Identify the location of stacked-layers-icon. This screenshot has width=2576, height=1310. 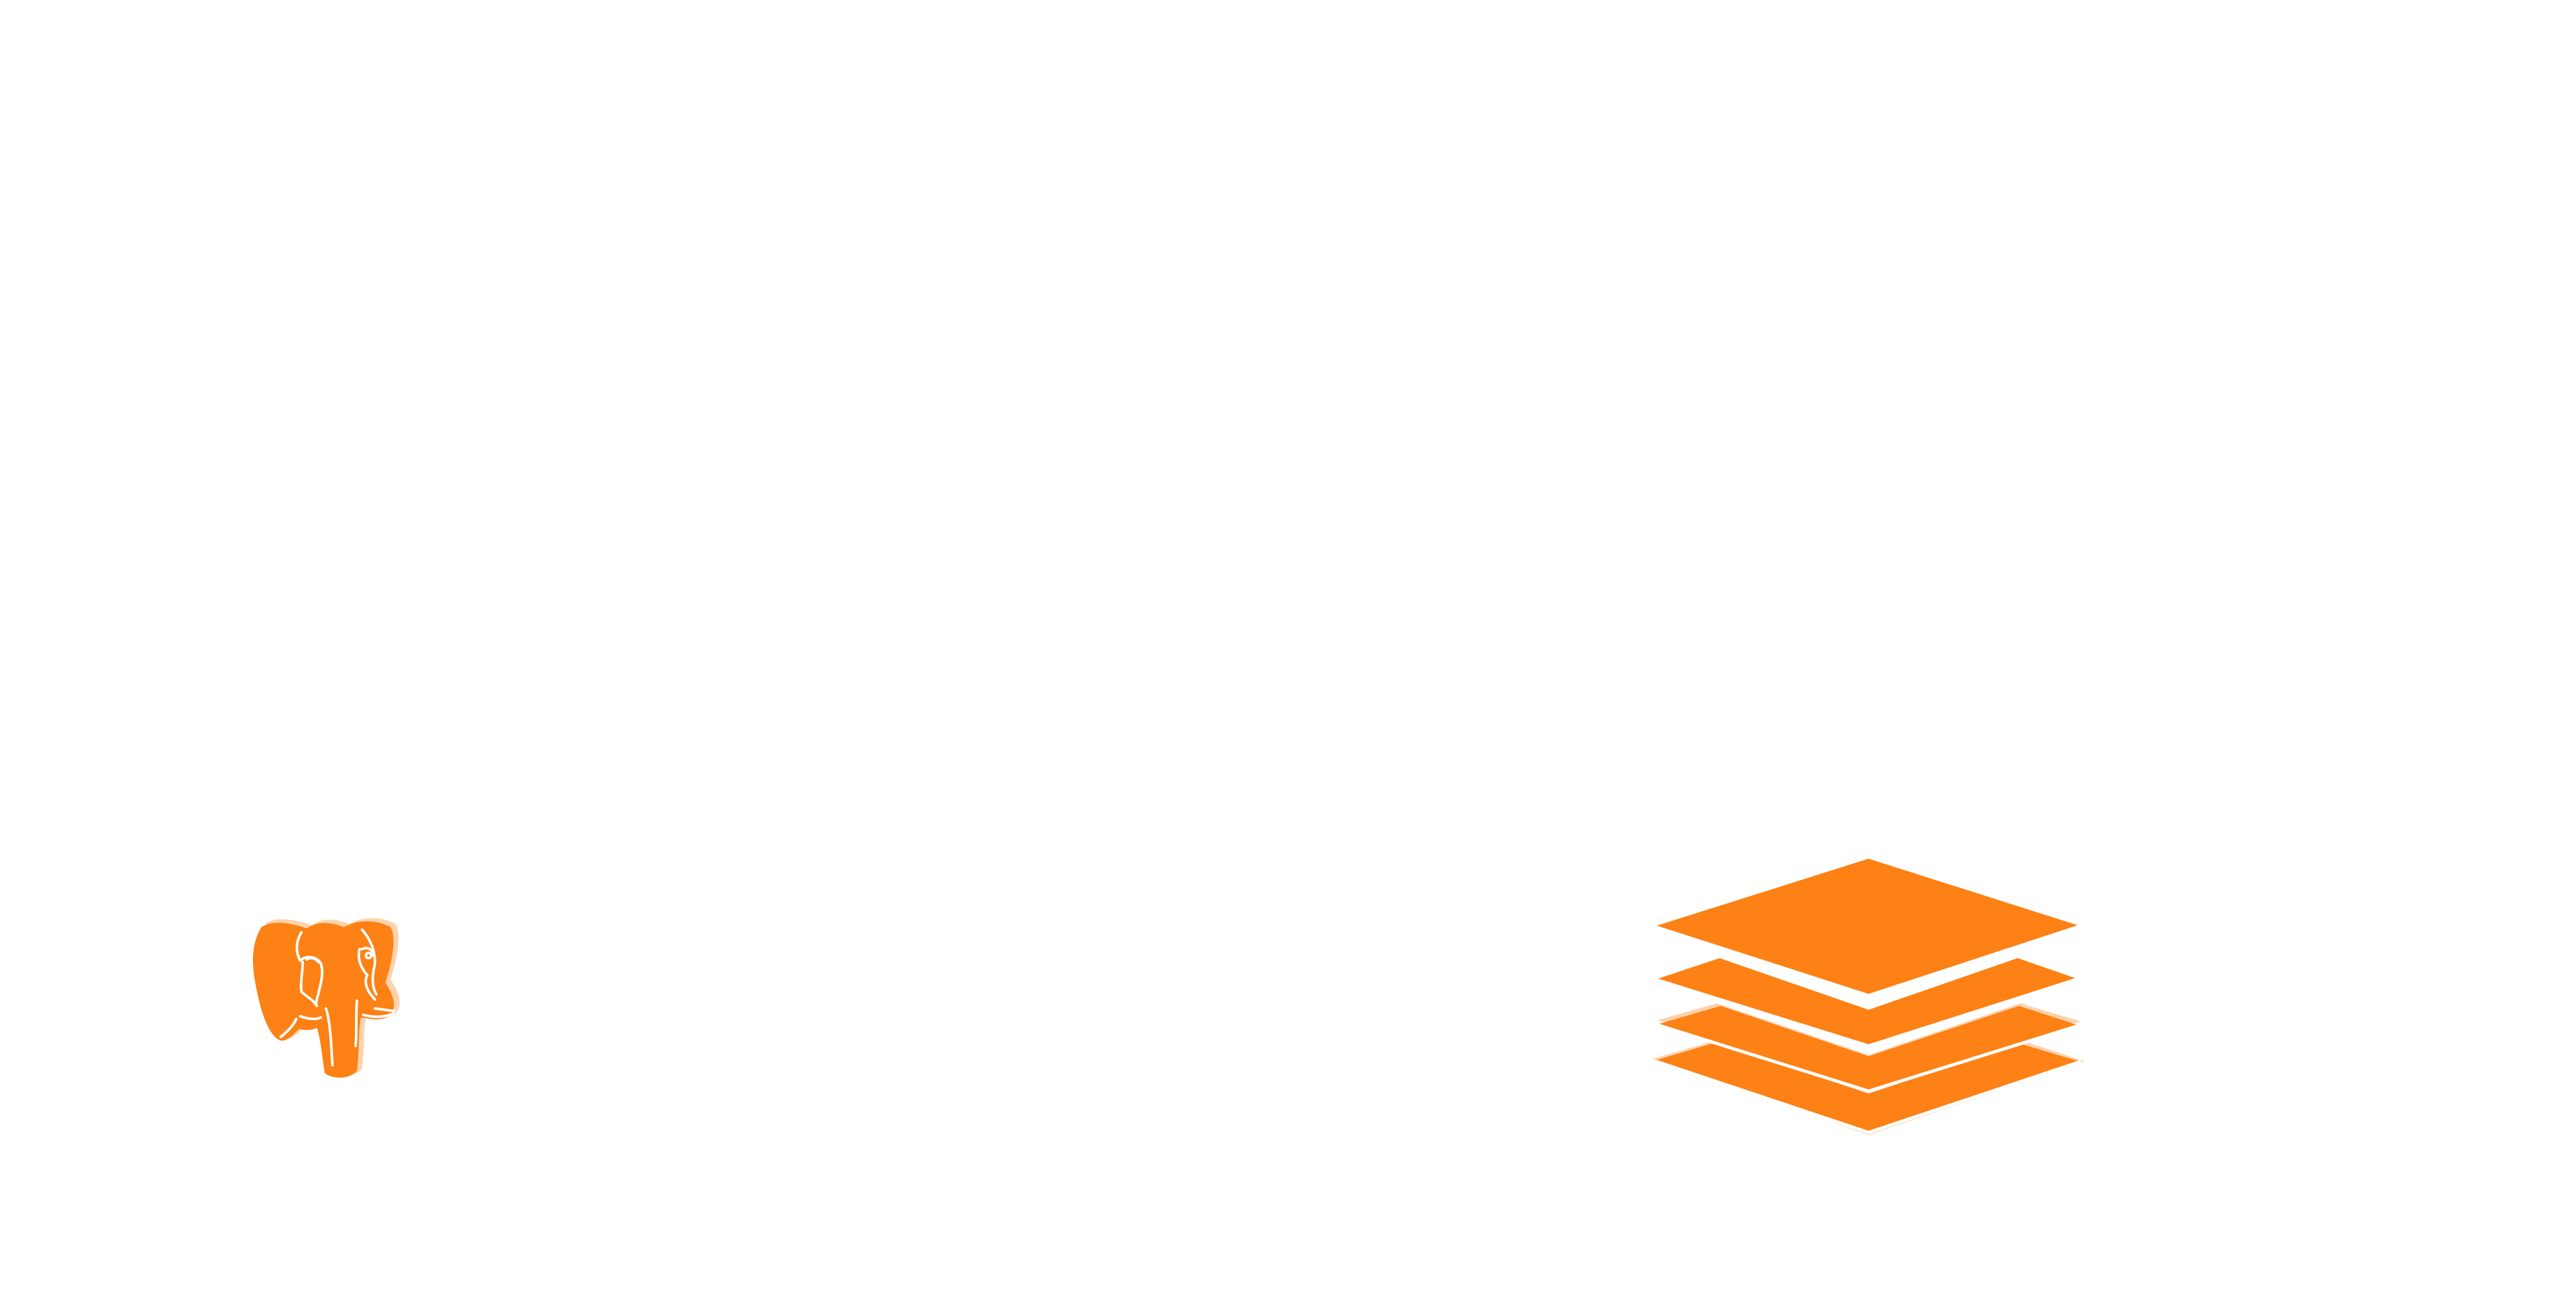
(1868, 997).